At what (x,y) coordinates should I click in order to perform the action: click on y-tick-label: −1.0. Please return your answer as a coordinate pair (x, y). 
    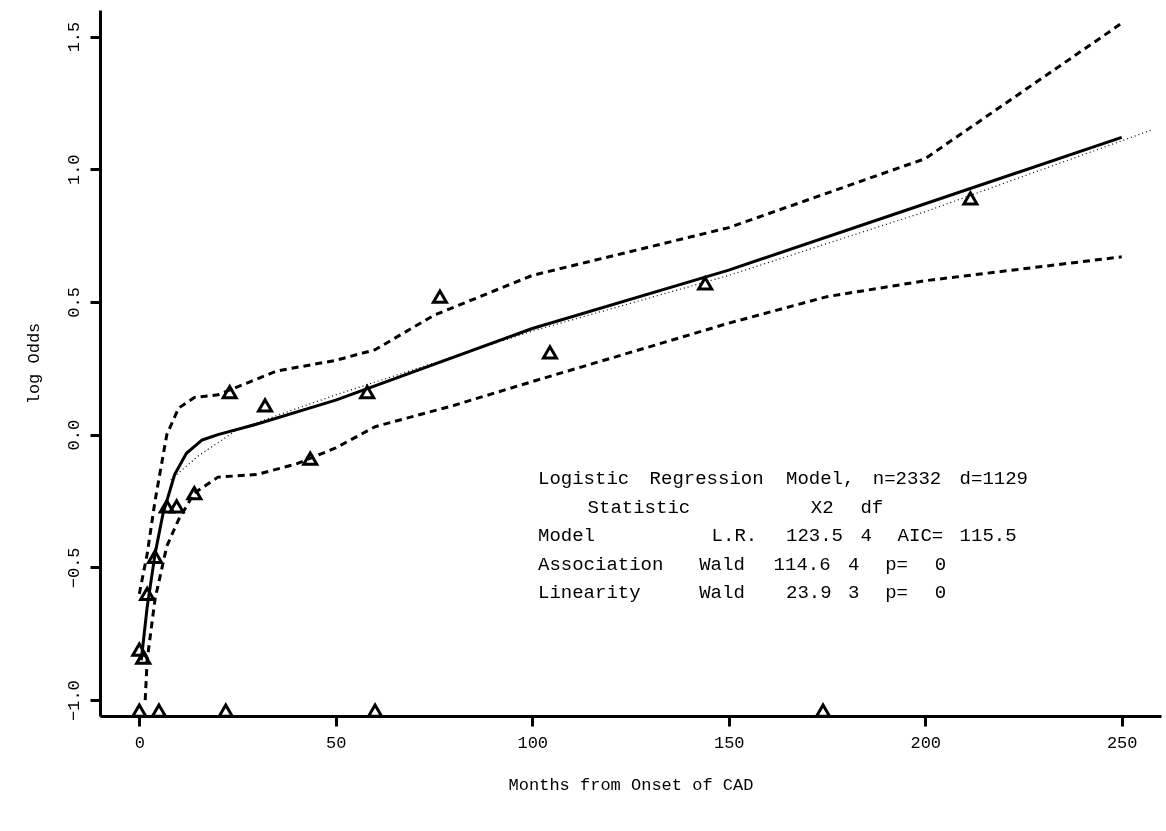
    Looking at the image, I should click on (74, 700).